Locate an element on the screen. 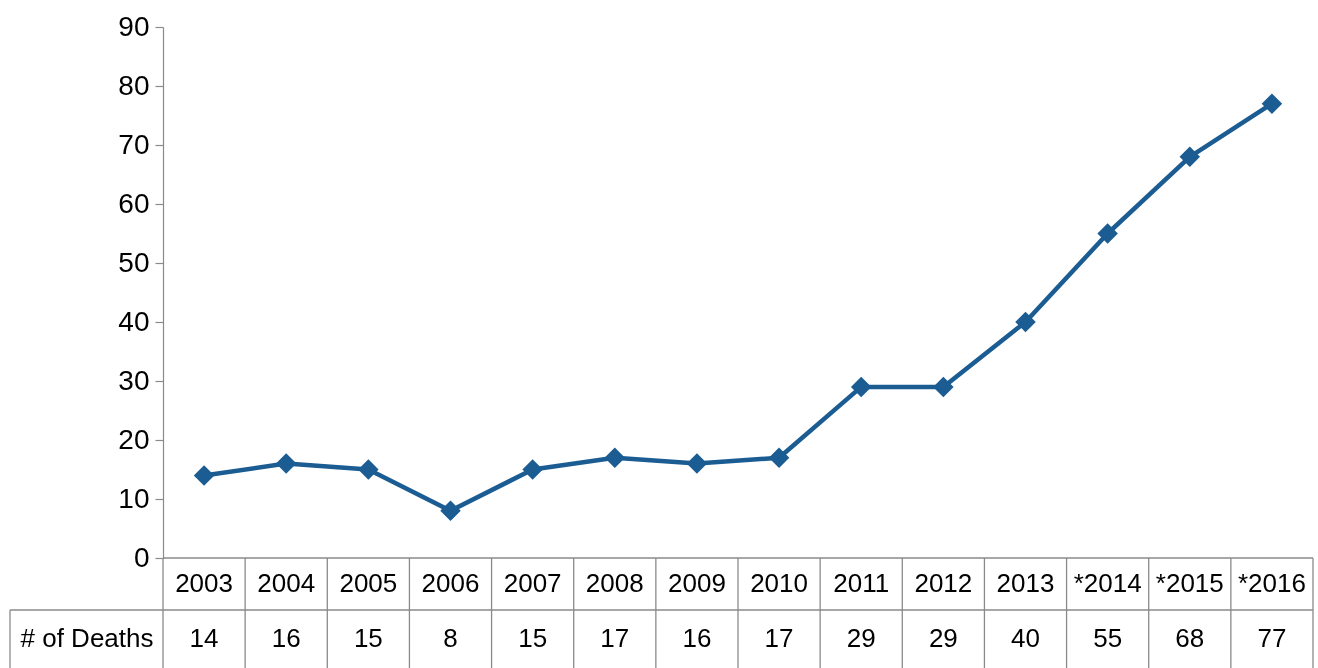 This screenshot has width=1318, height=668. text: # of Deaths is located at coordinates (87, 638).